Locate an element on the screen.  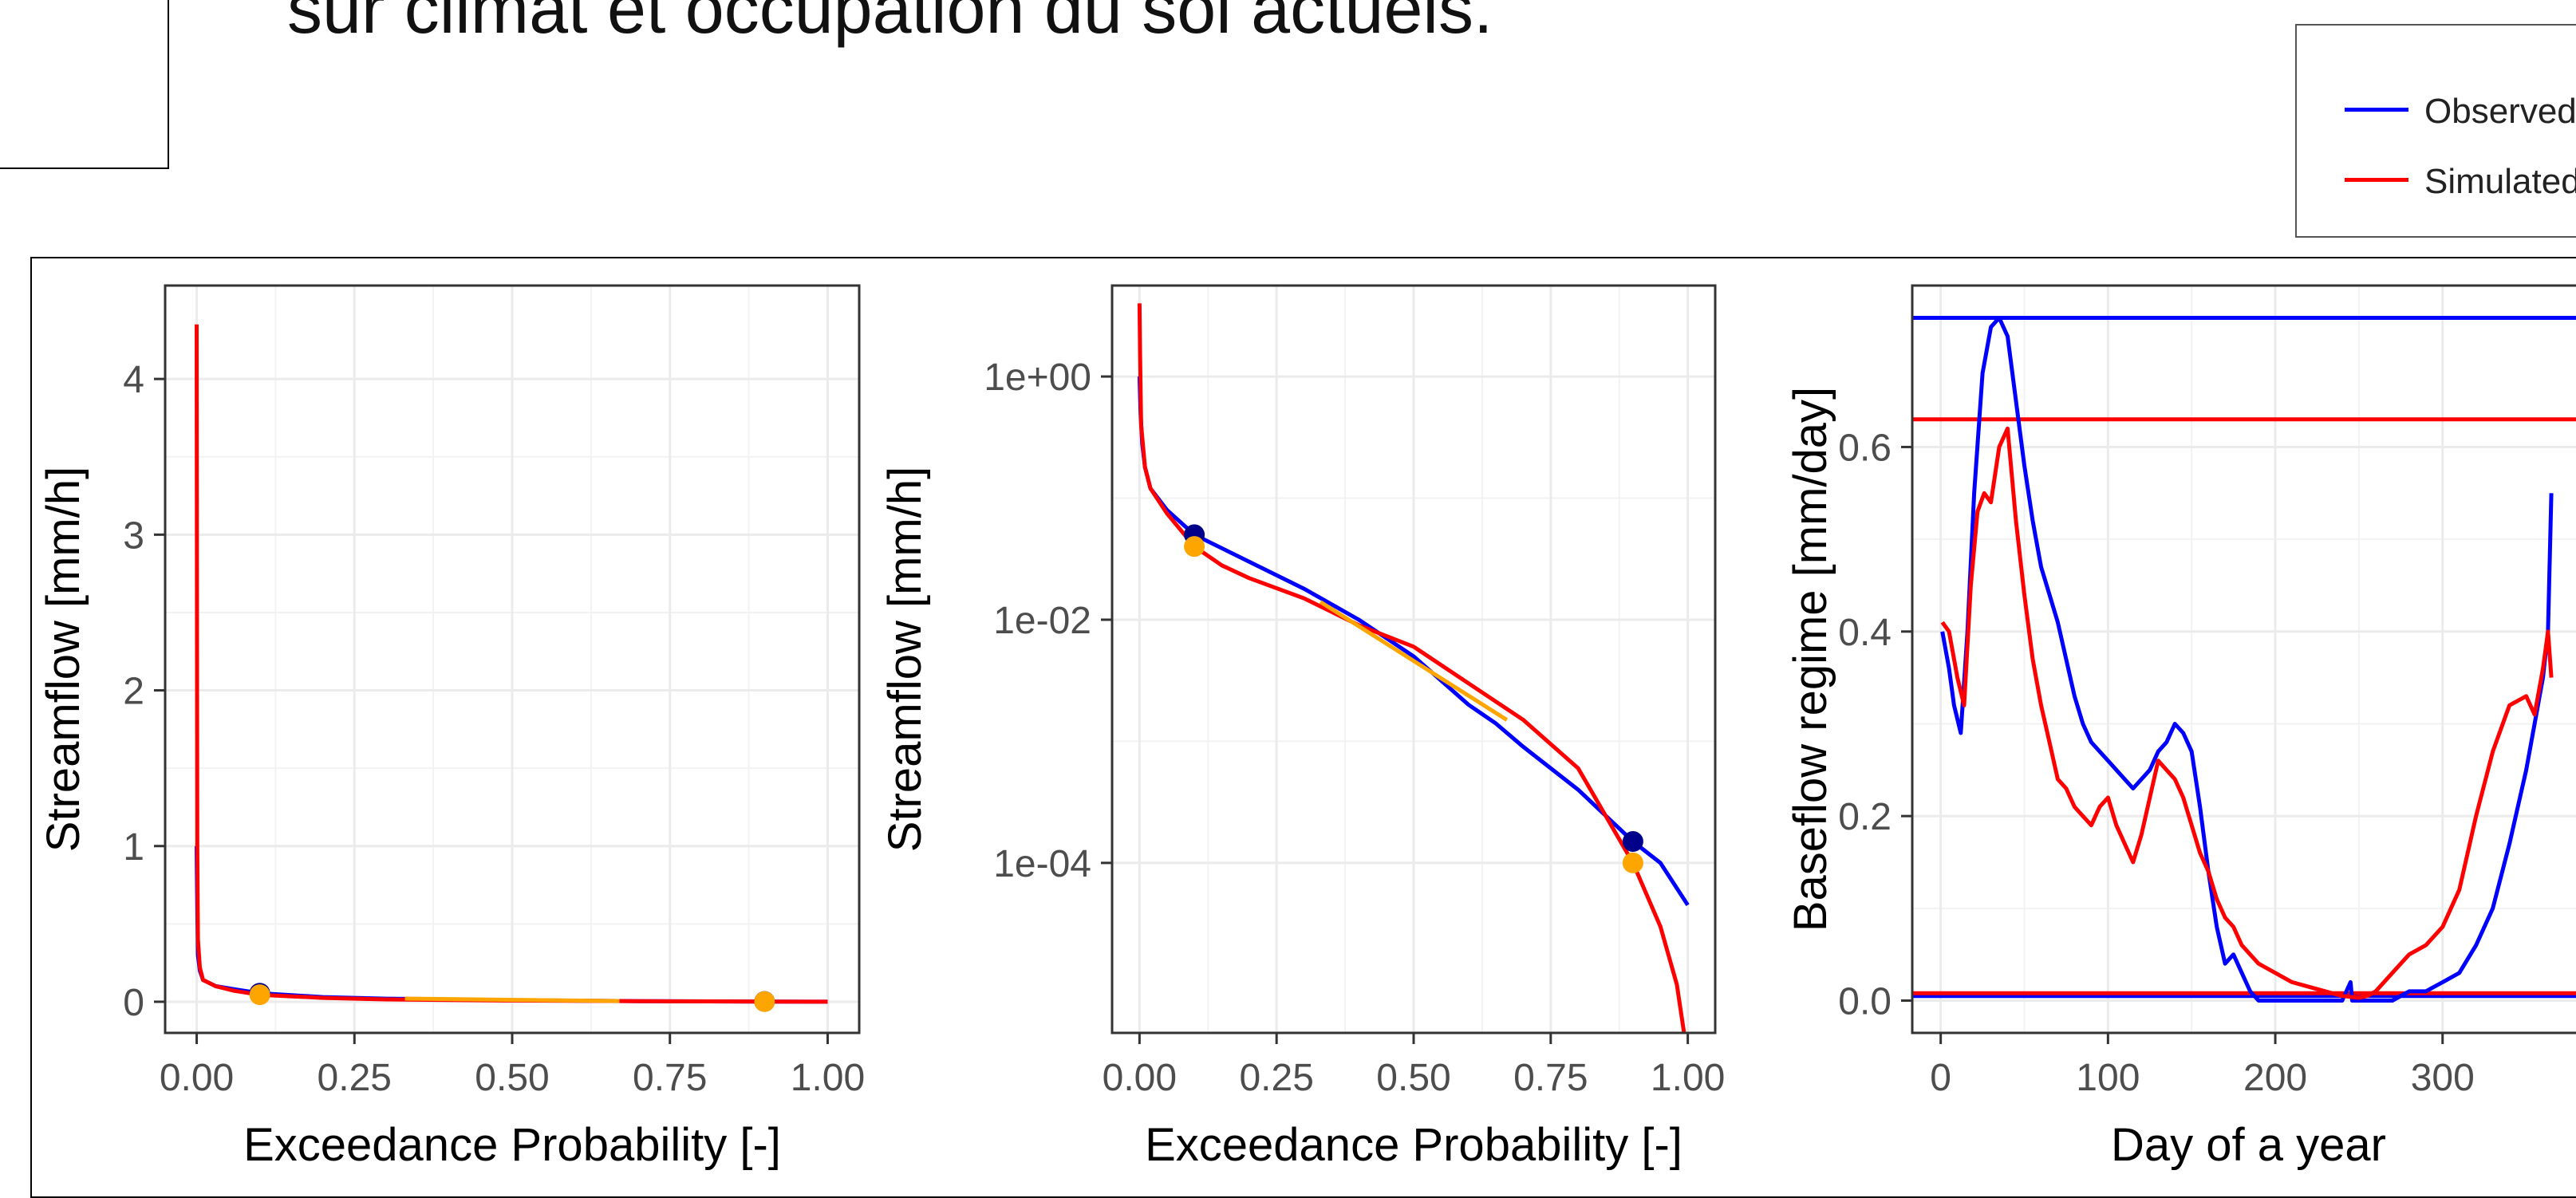
y-tick-label: 4 is located at coordinates (134, 380).